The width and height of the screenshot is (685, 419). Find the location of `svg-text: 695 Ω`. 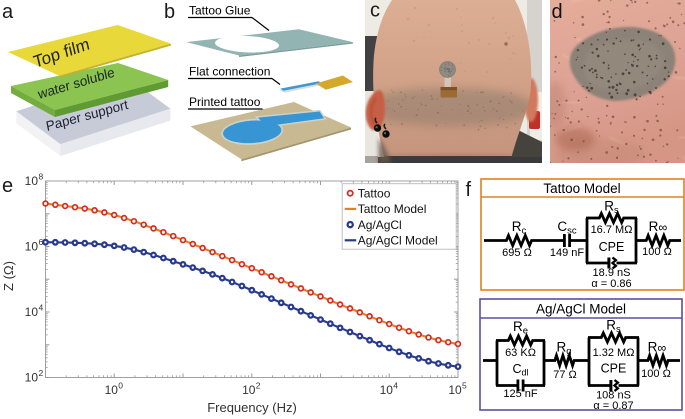

svg-text: 695 Ω is located at coordinates (517, 253).